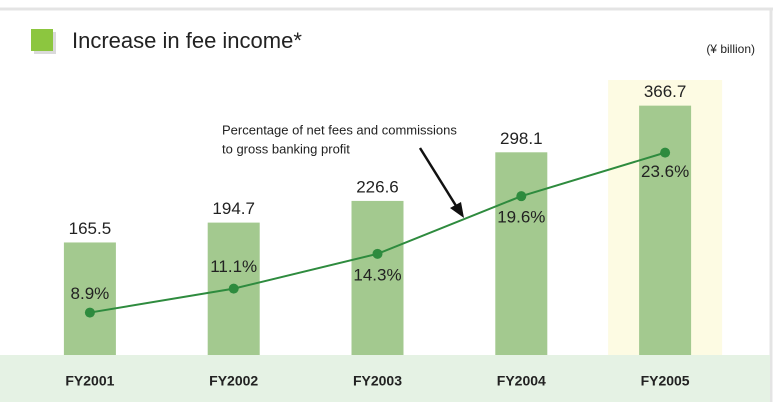  Describe the element at coordinates (187, 40) in the screenshot. I see `chart-title: Increase in fee income*` at that location.